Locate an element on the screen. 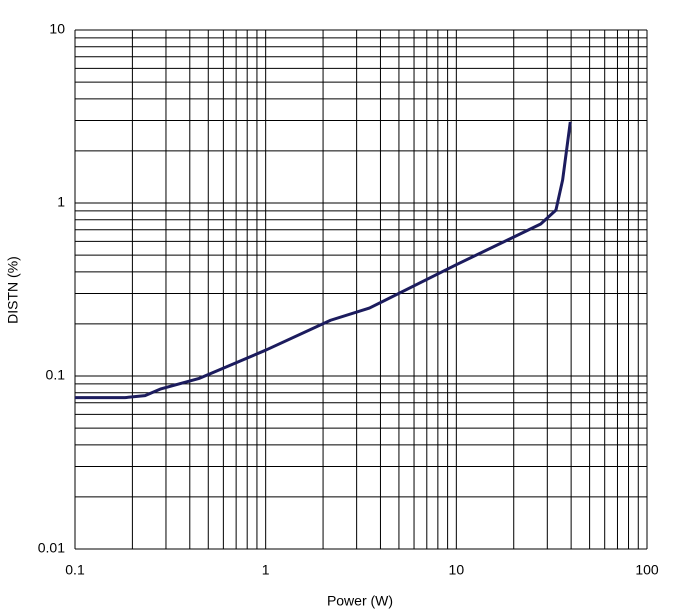  y-tick-label: 0.01 is located at coordinates (51, 548).